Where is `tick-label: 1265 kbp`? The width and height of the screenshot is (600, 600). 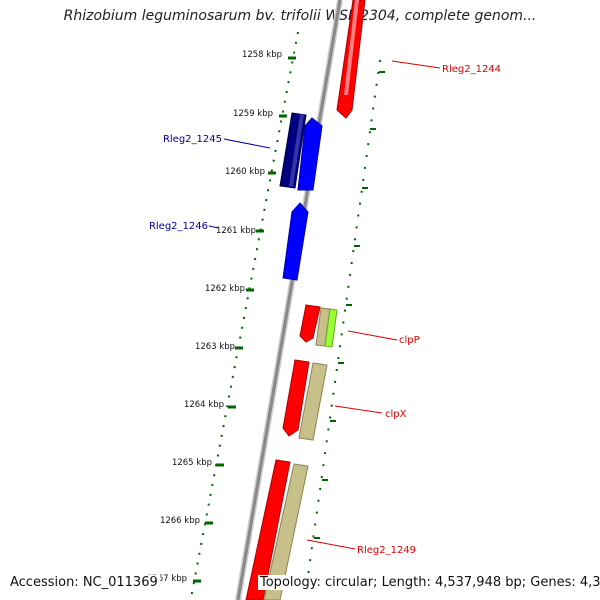
tick-label: 1265 kbp is located at coordinates (192, 463).